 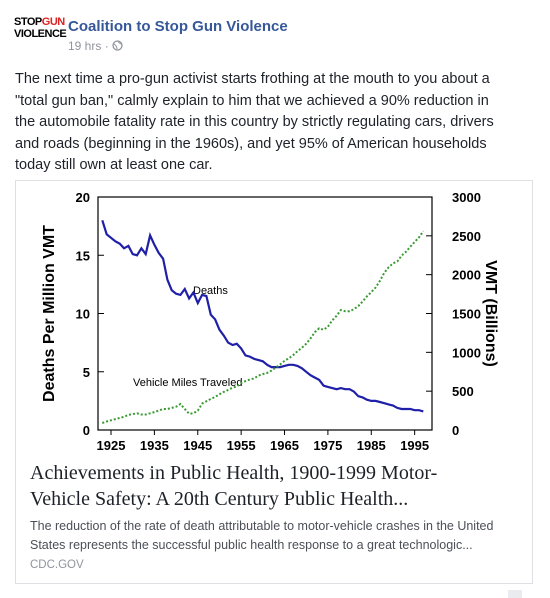 I want to click on y2-axis-label: VMT (Billions), so click(x=490, y=313).